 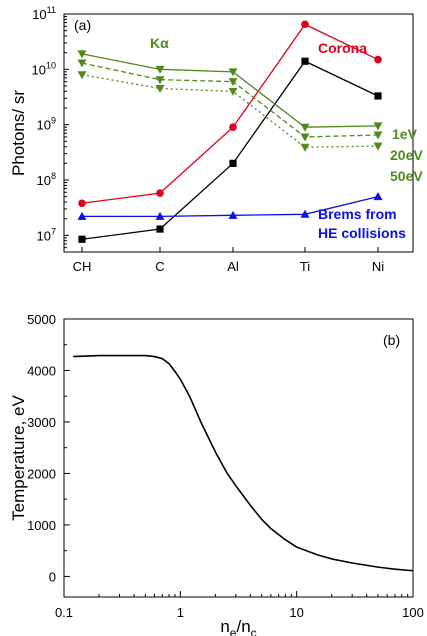 What do you see at coordinates (243, 626) in the screenshot?
I see `x-axis-label-part: /n` at bounding box center [243, 626].